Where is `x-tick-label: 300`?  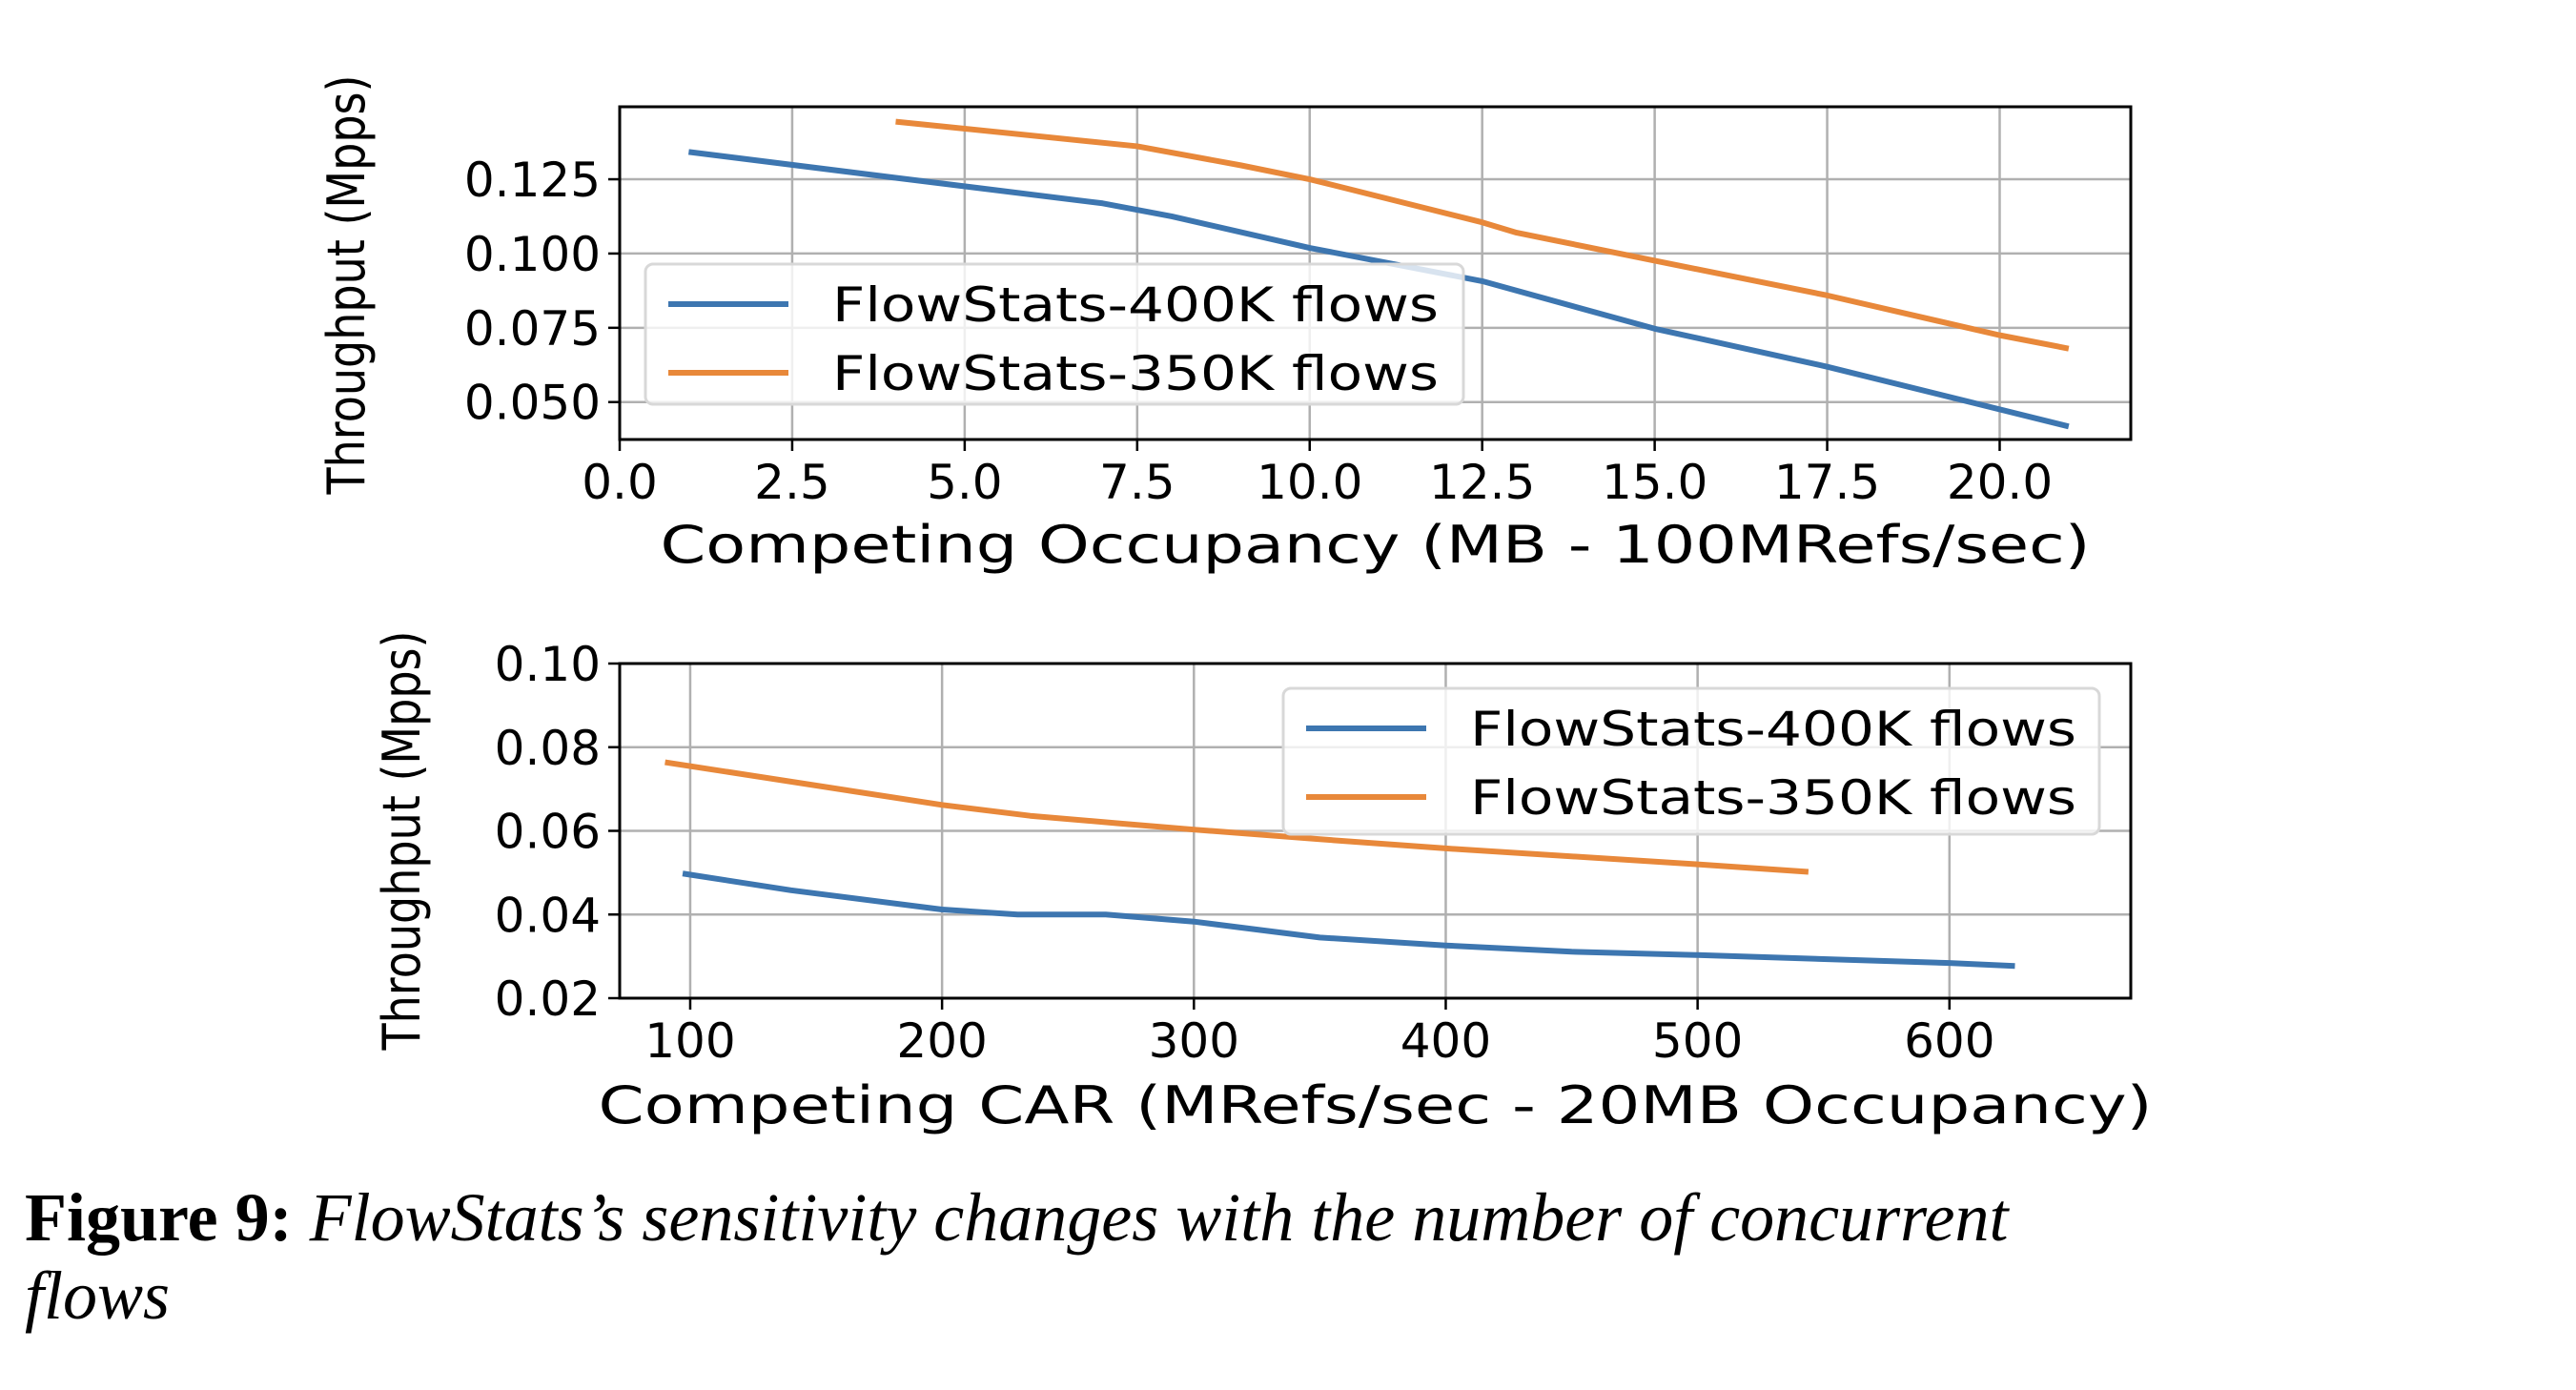
x-tick-label: 300 is located at coordinates (1194, 1041).